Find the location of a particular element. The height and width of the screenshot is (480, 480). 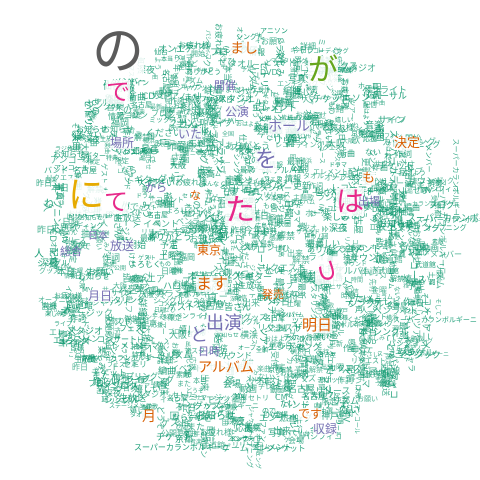

background-word: CM is located at coordinates (264, 299).